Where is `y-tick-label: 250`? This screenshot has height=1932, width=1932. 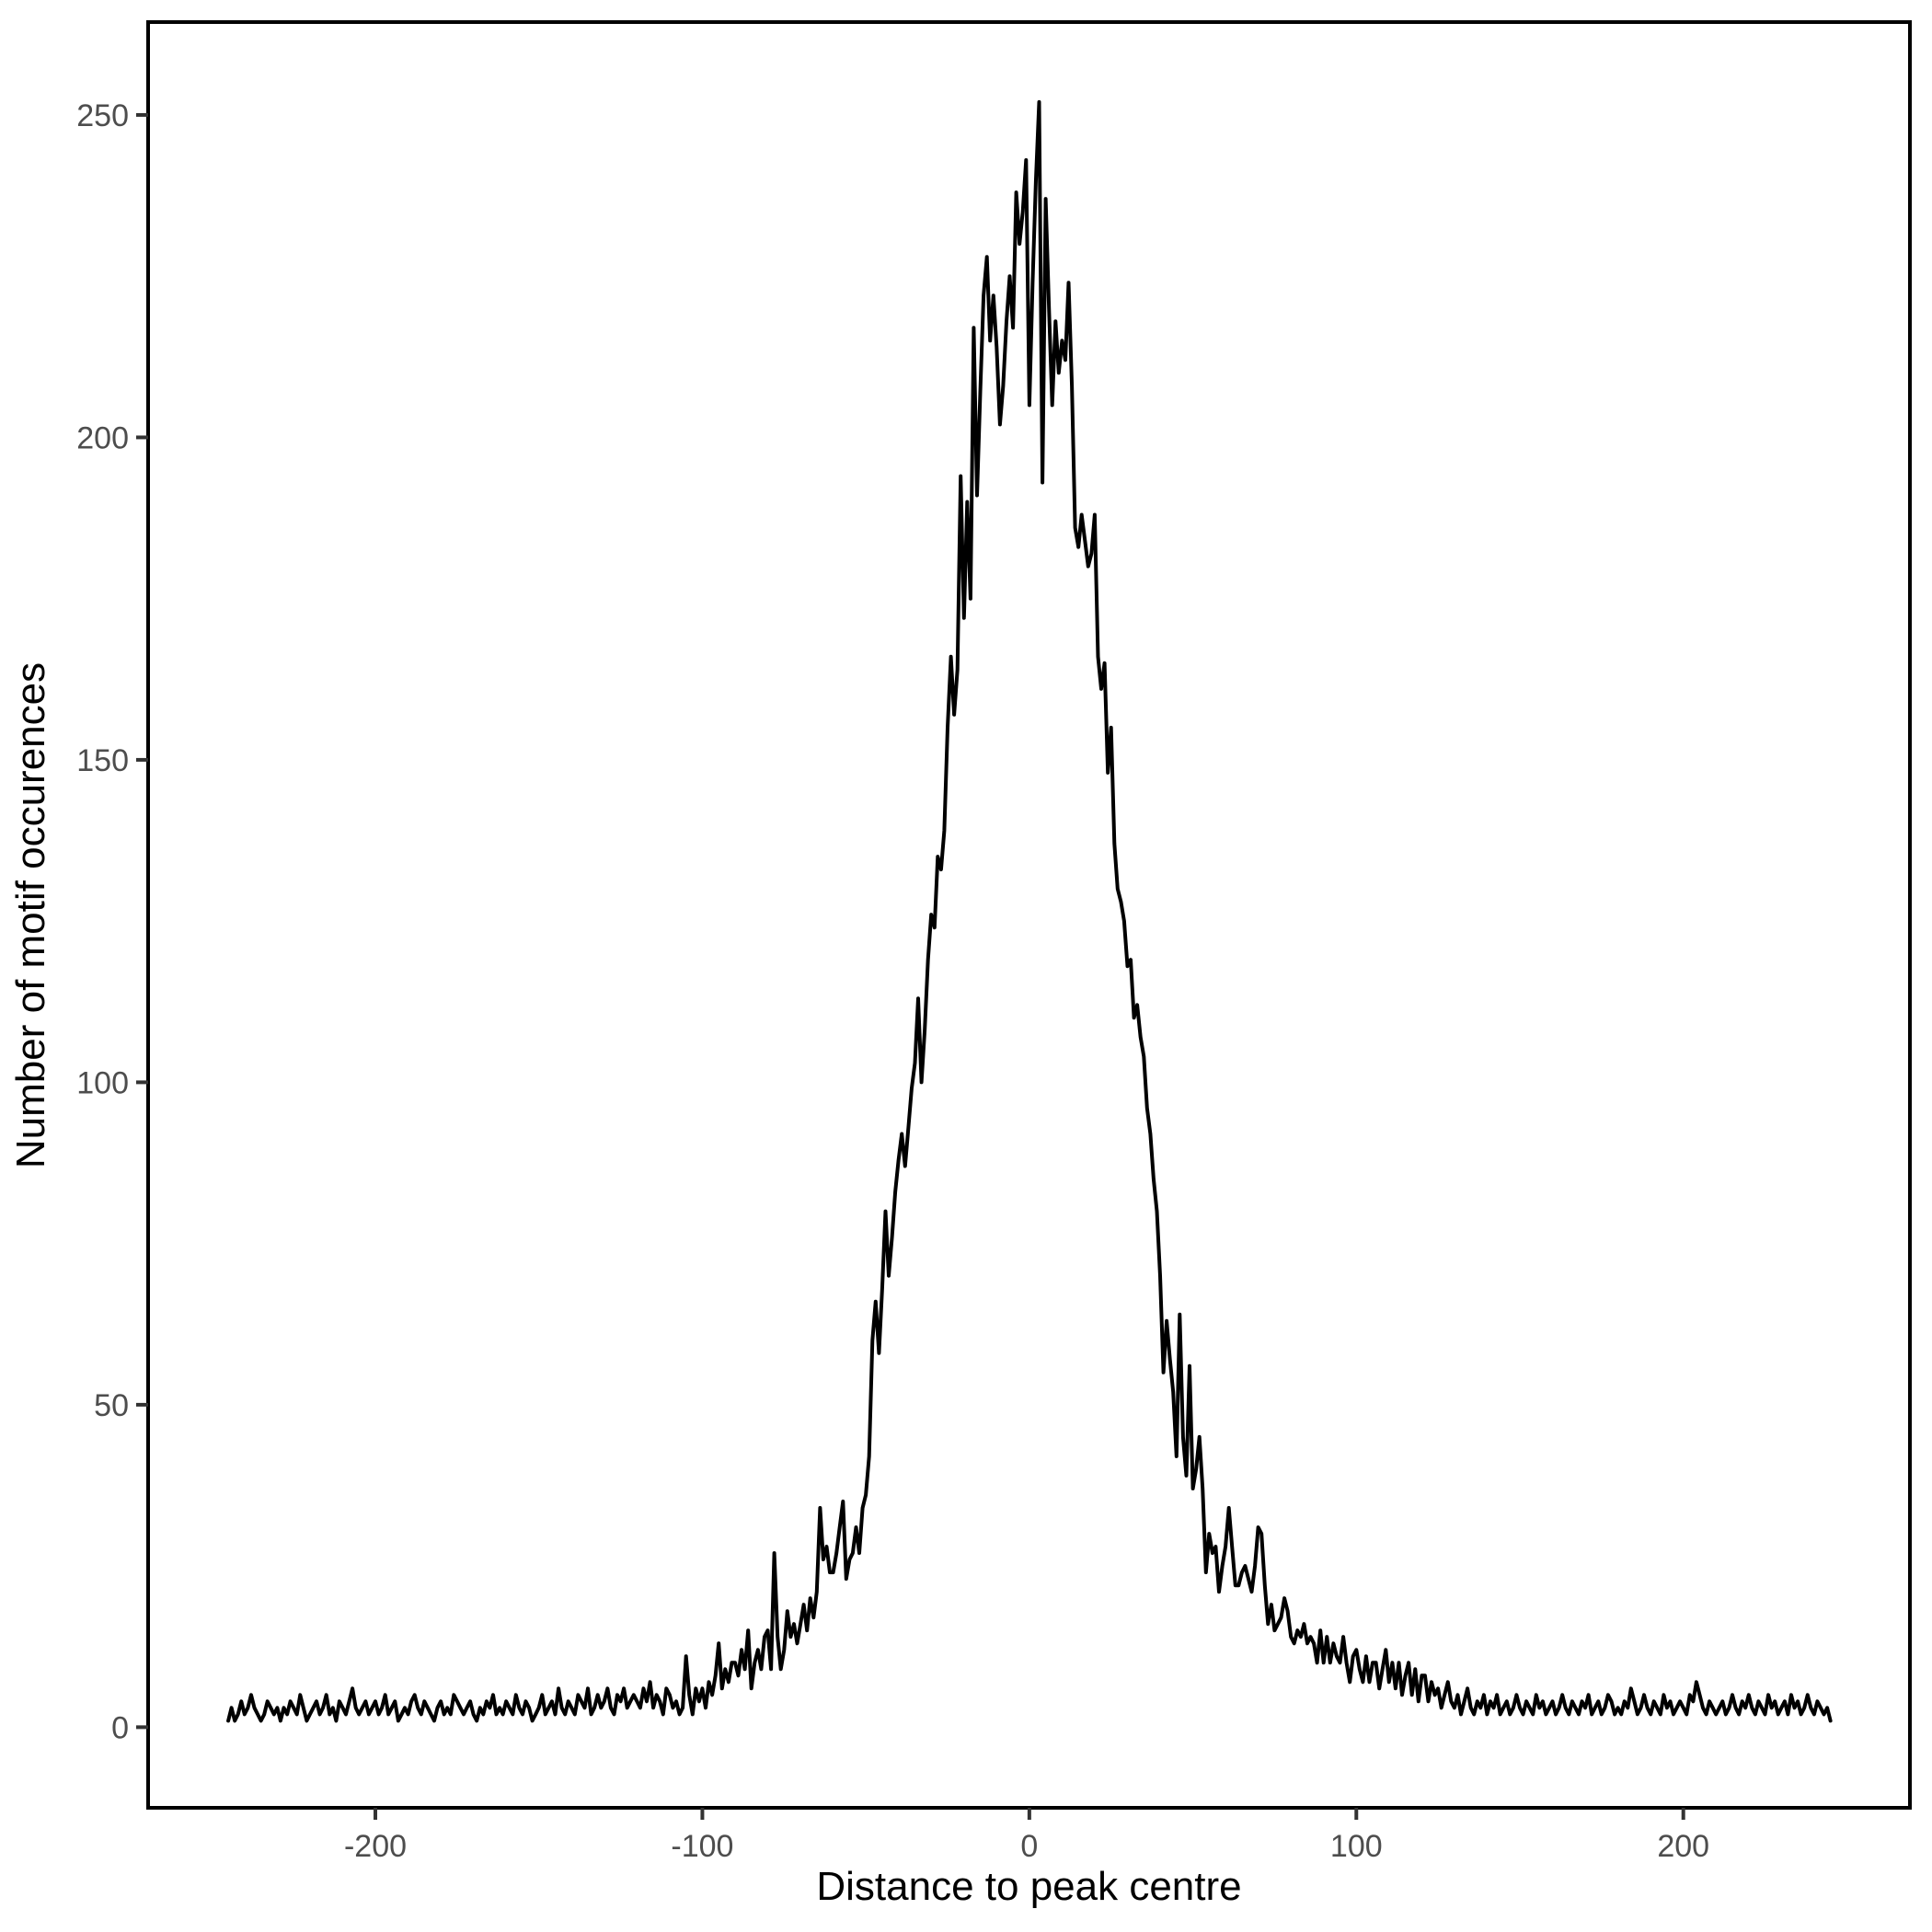
y-tick-label: 250 is located at coordinates (102, 115).